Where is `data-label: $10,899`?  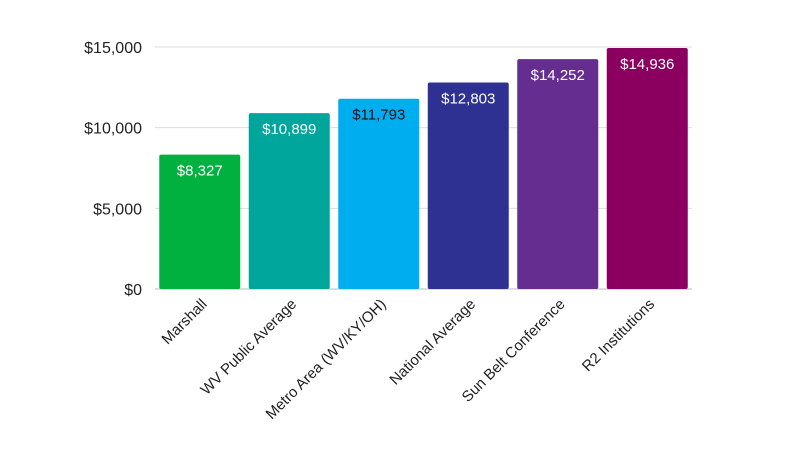 data-label: $10,899 is located at coordinates (289, 129).